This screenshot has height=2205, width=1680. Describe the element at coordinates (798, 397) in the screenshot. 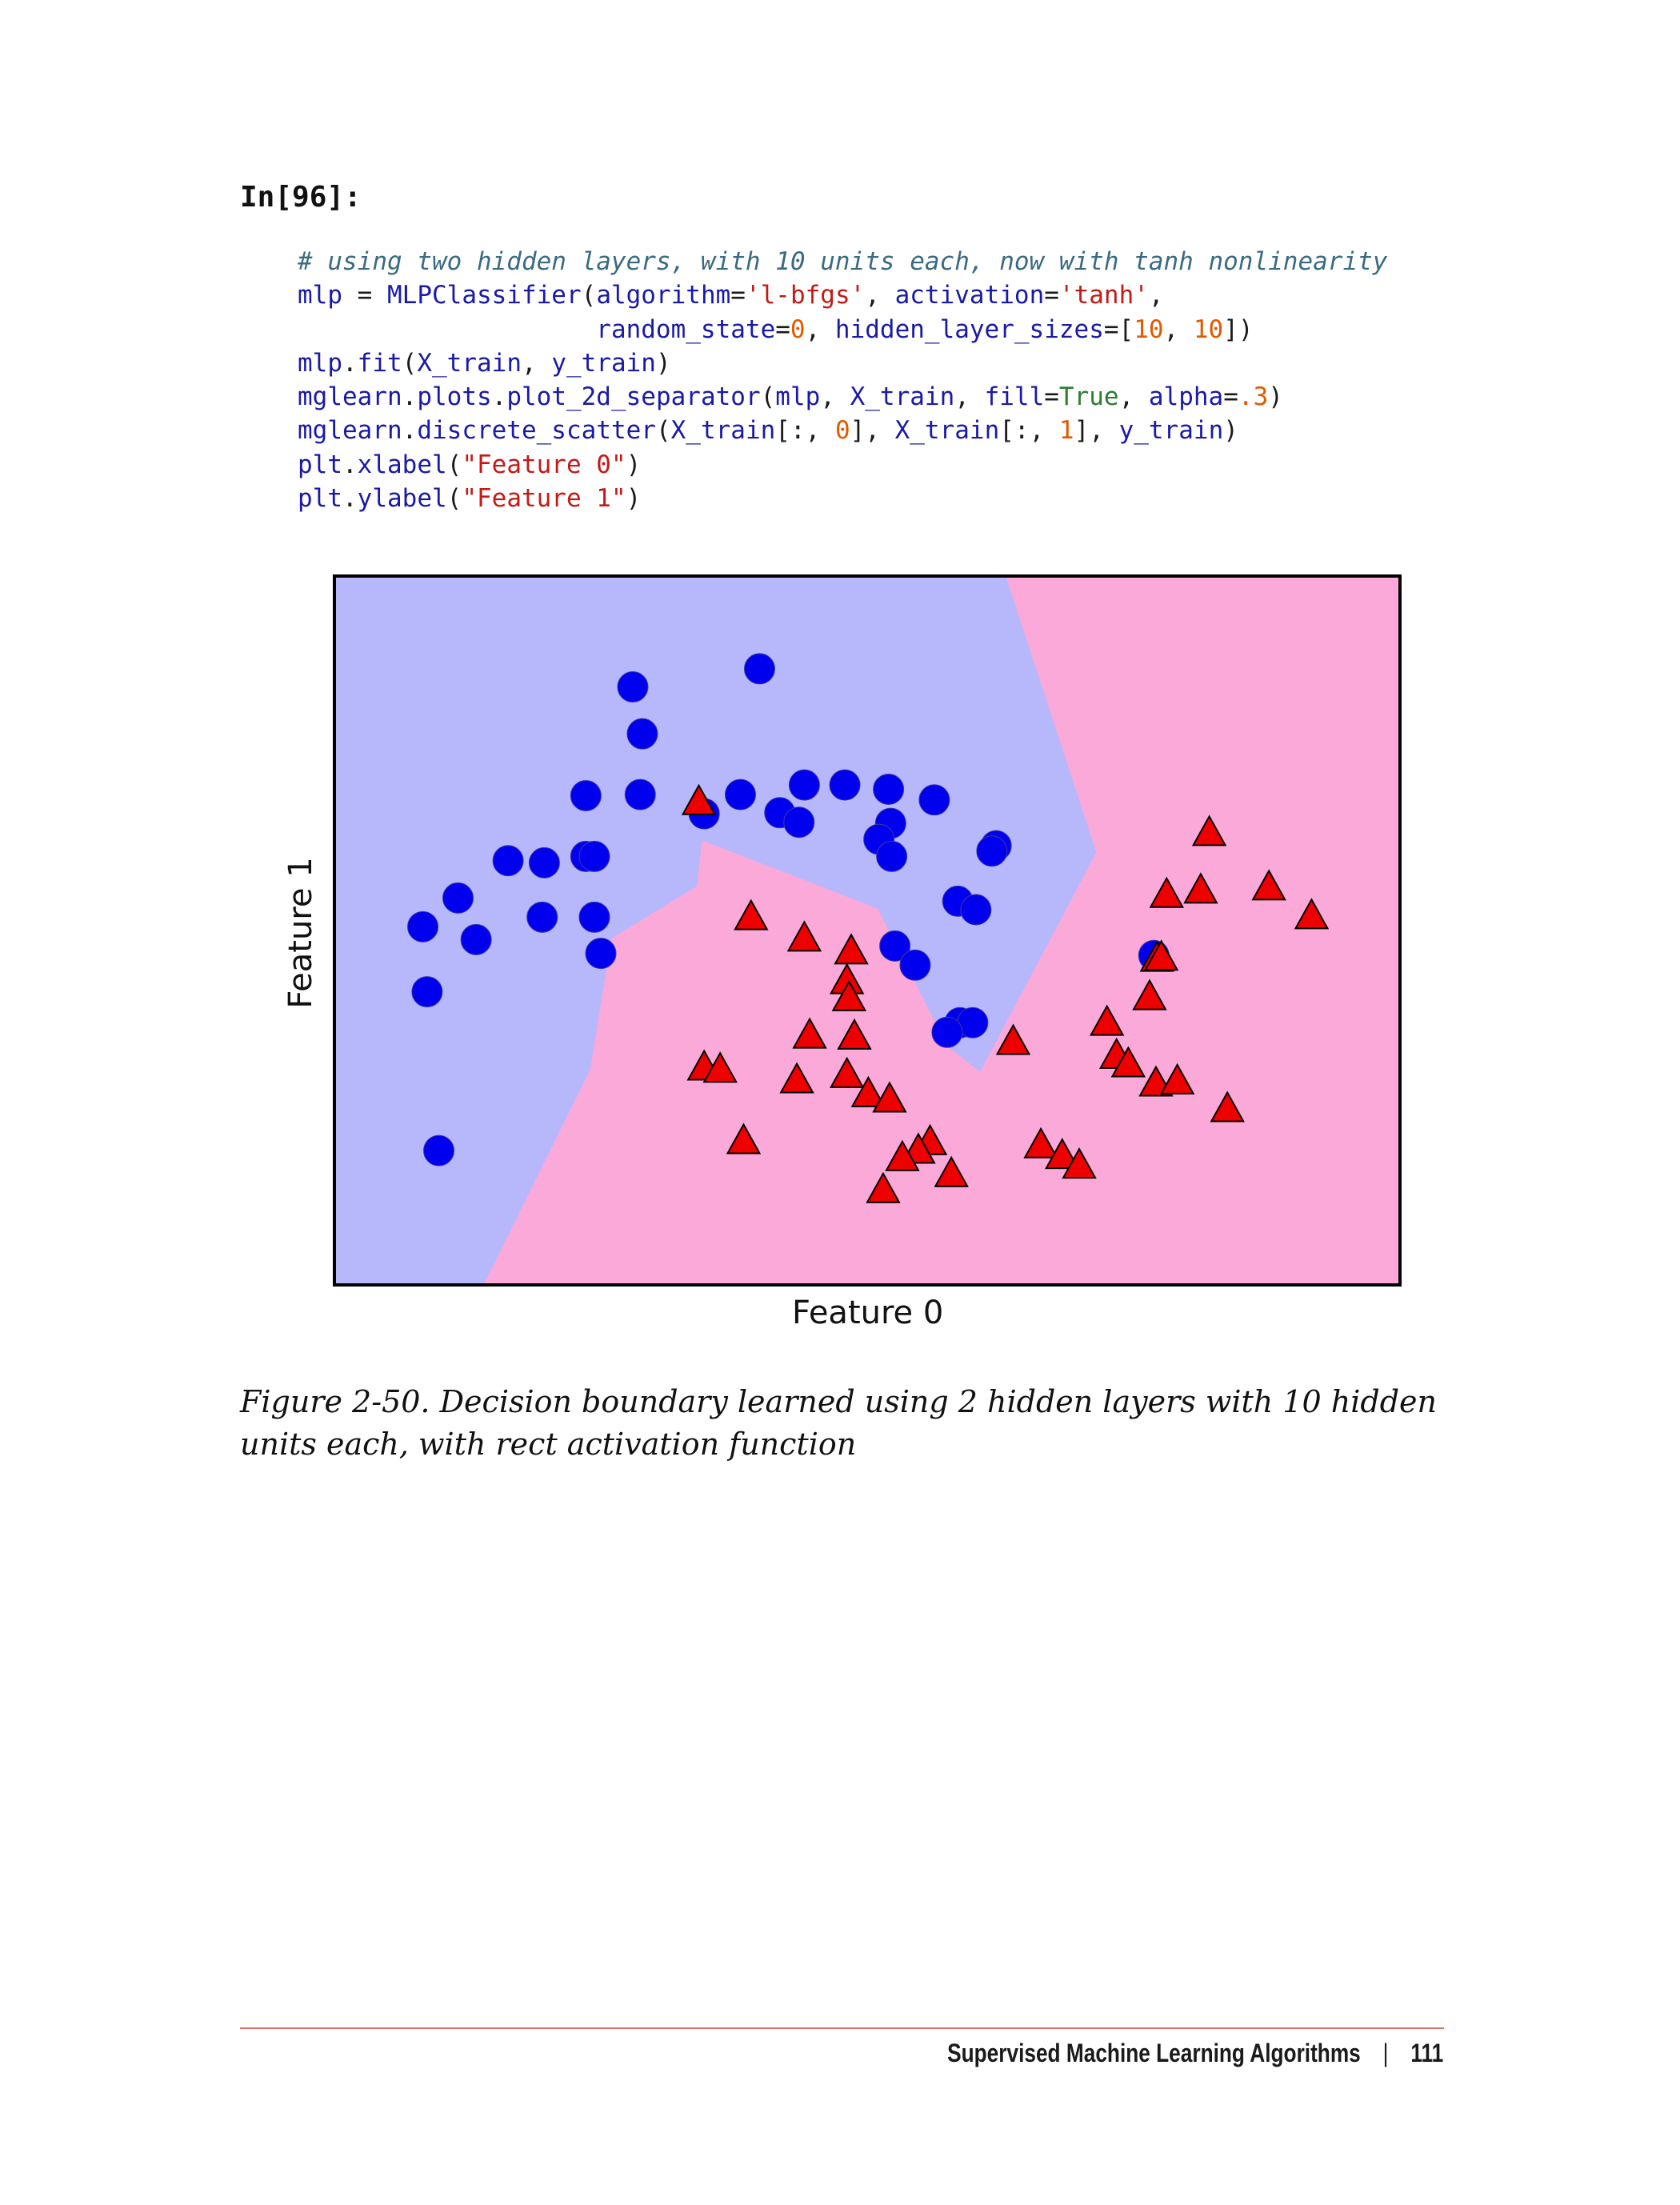

I see `code-token: mlp` at that location.